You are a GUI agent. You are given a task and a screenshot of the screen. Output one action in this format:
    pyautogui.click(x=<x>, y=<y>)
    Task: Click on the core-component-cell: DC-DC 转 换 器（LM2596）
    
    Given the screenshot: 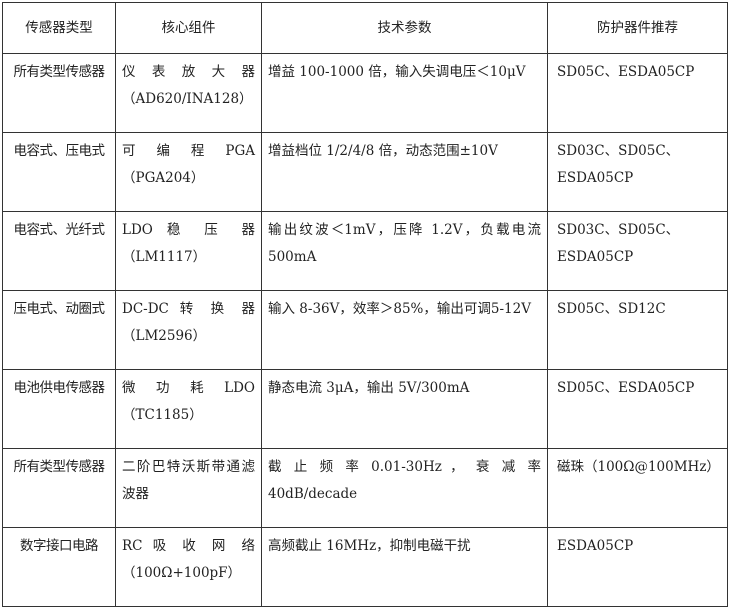 What is the action you would take?
    pyautogui.click(x=188, y=330)
    